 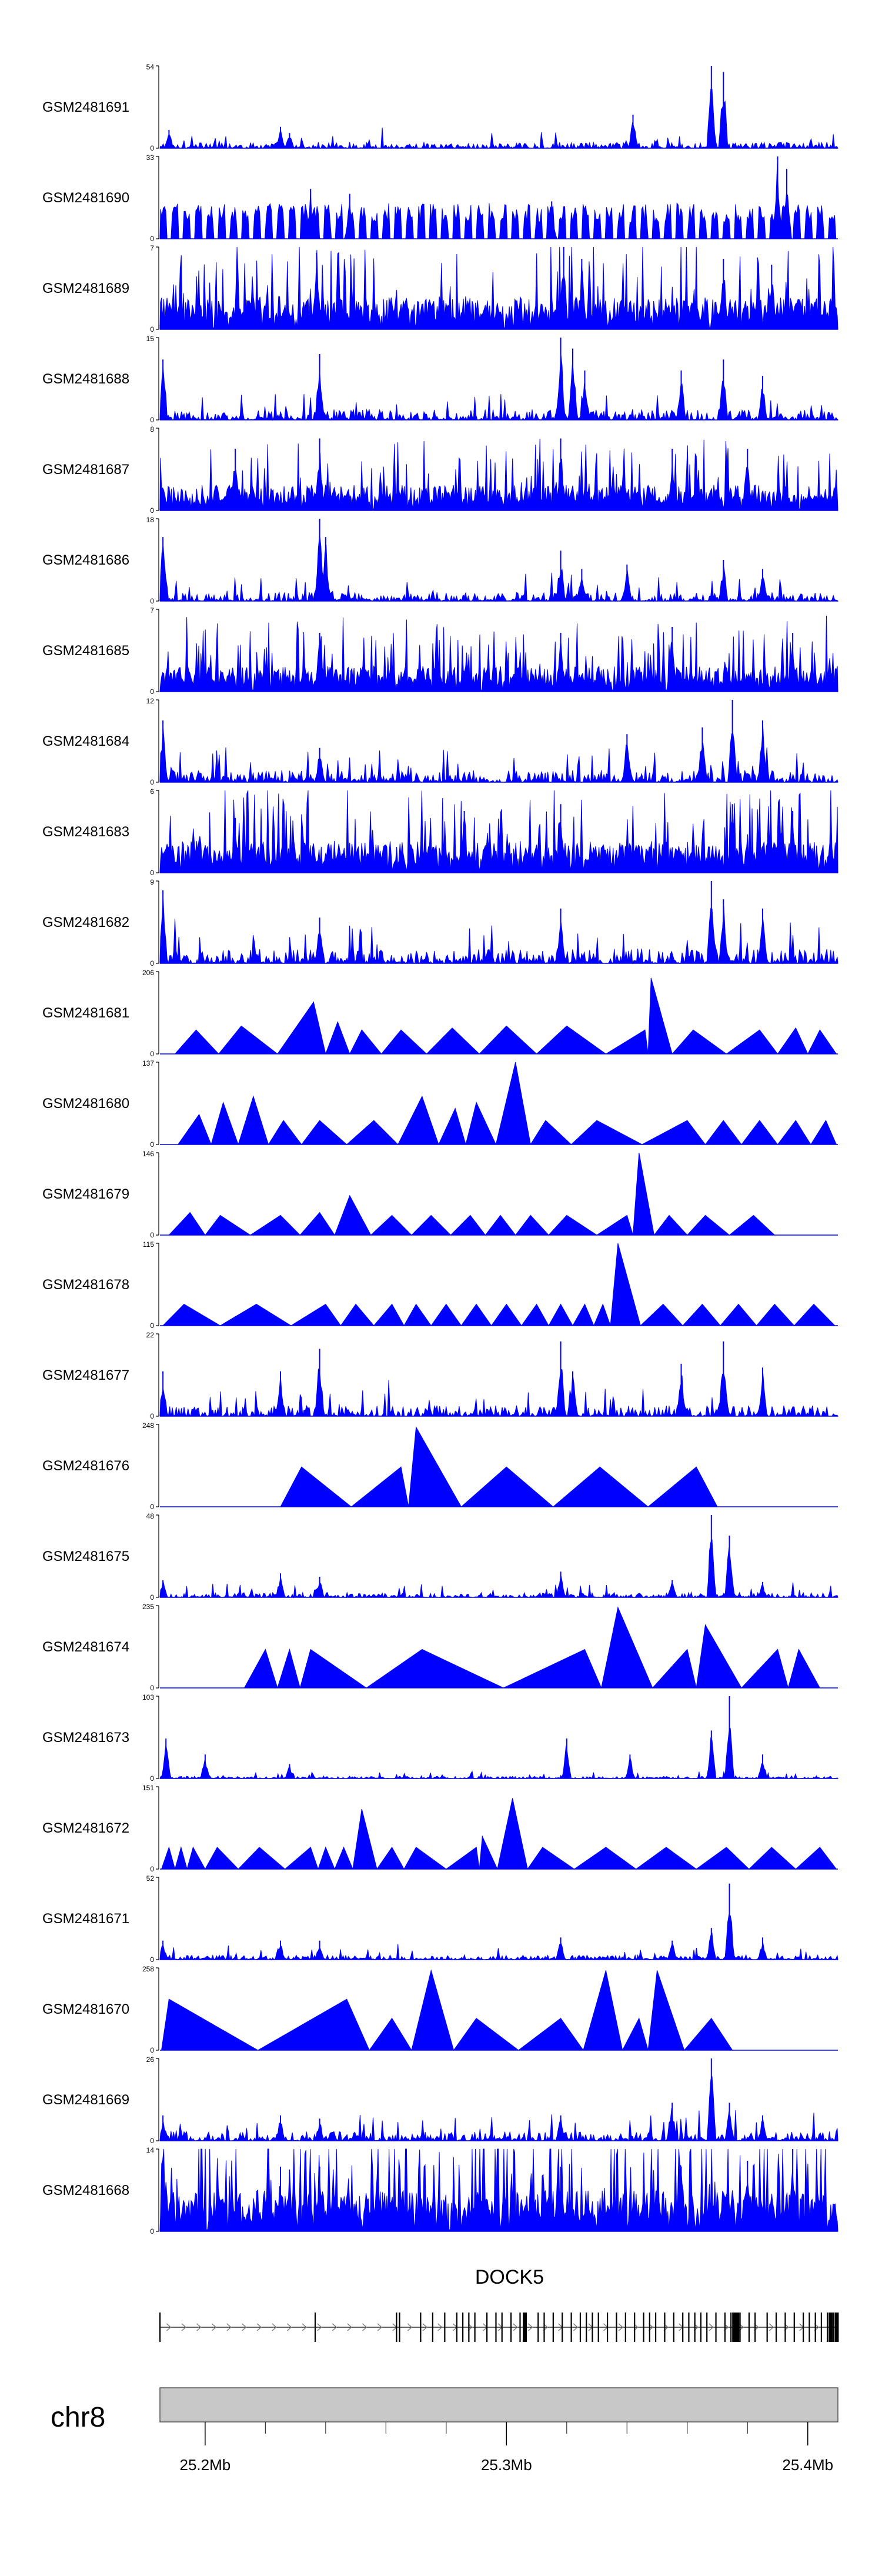 What do you see at coordinates (148, 1154) in the screenshot?
I see `y-max-label: 146` at bounding box center [148, 1154].